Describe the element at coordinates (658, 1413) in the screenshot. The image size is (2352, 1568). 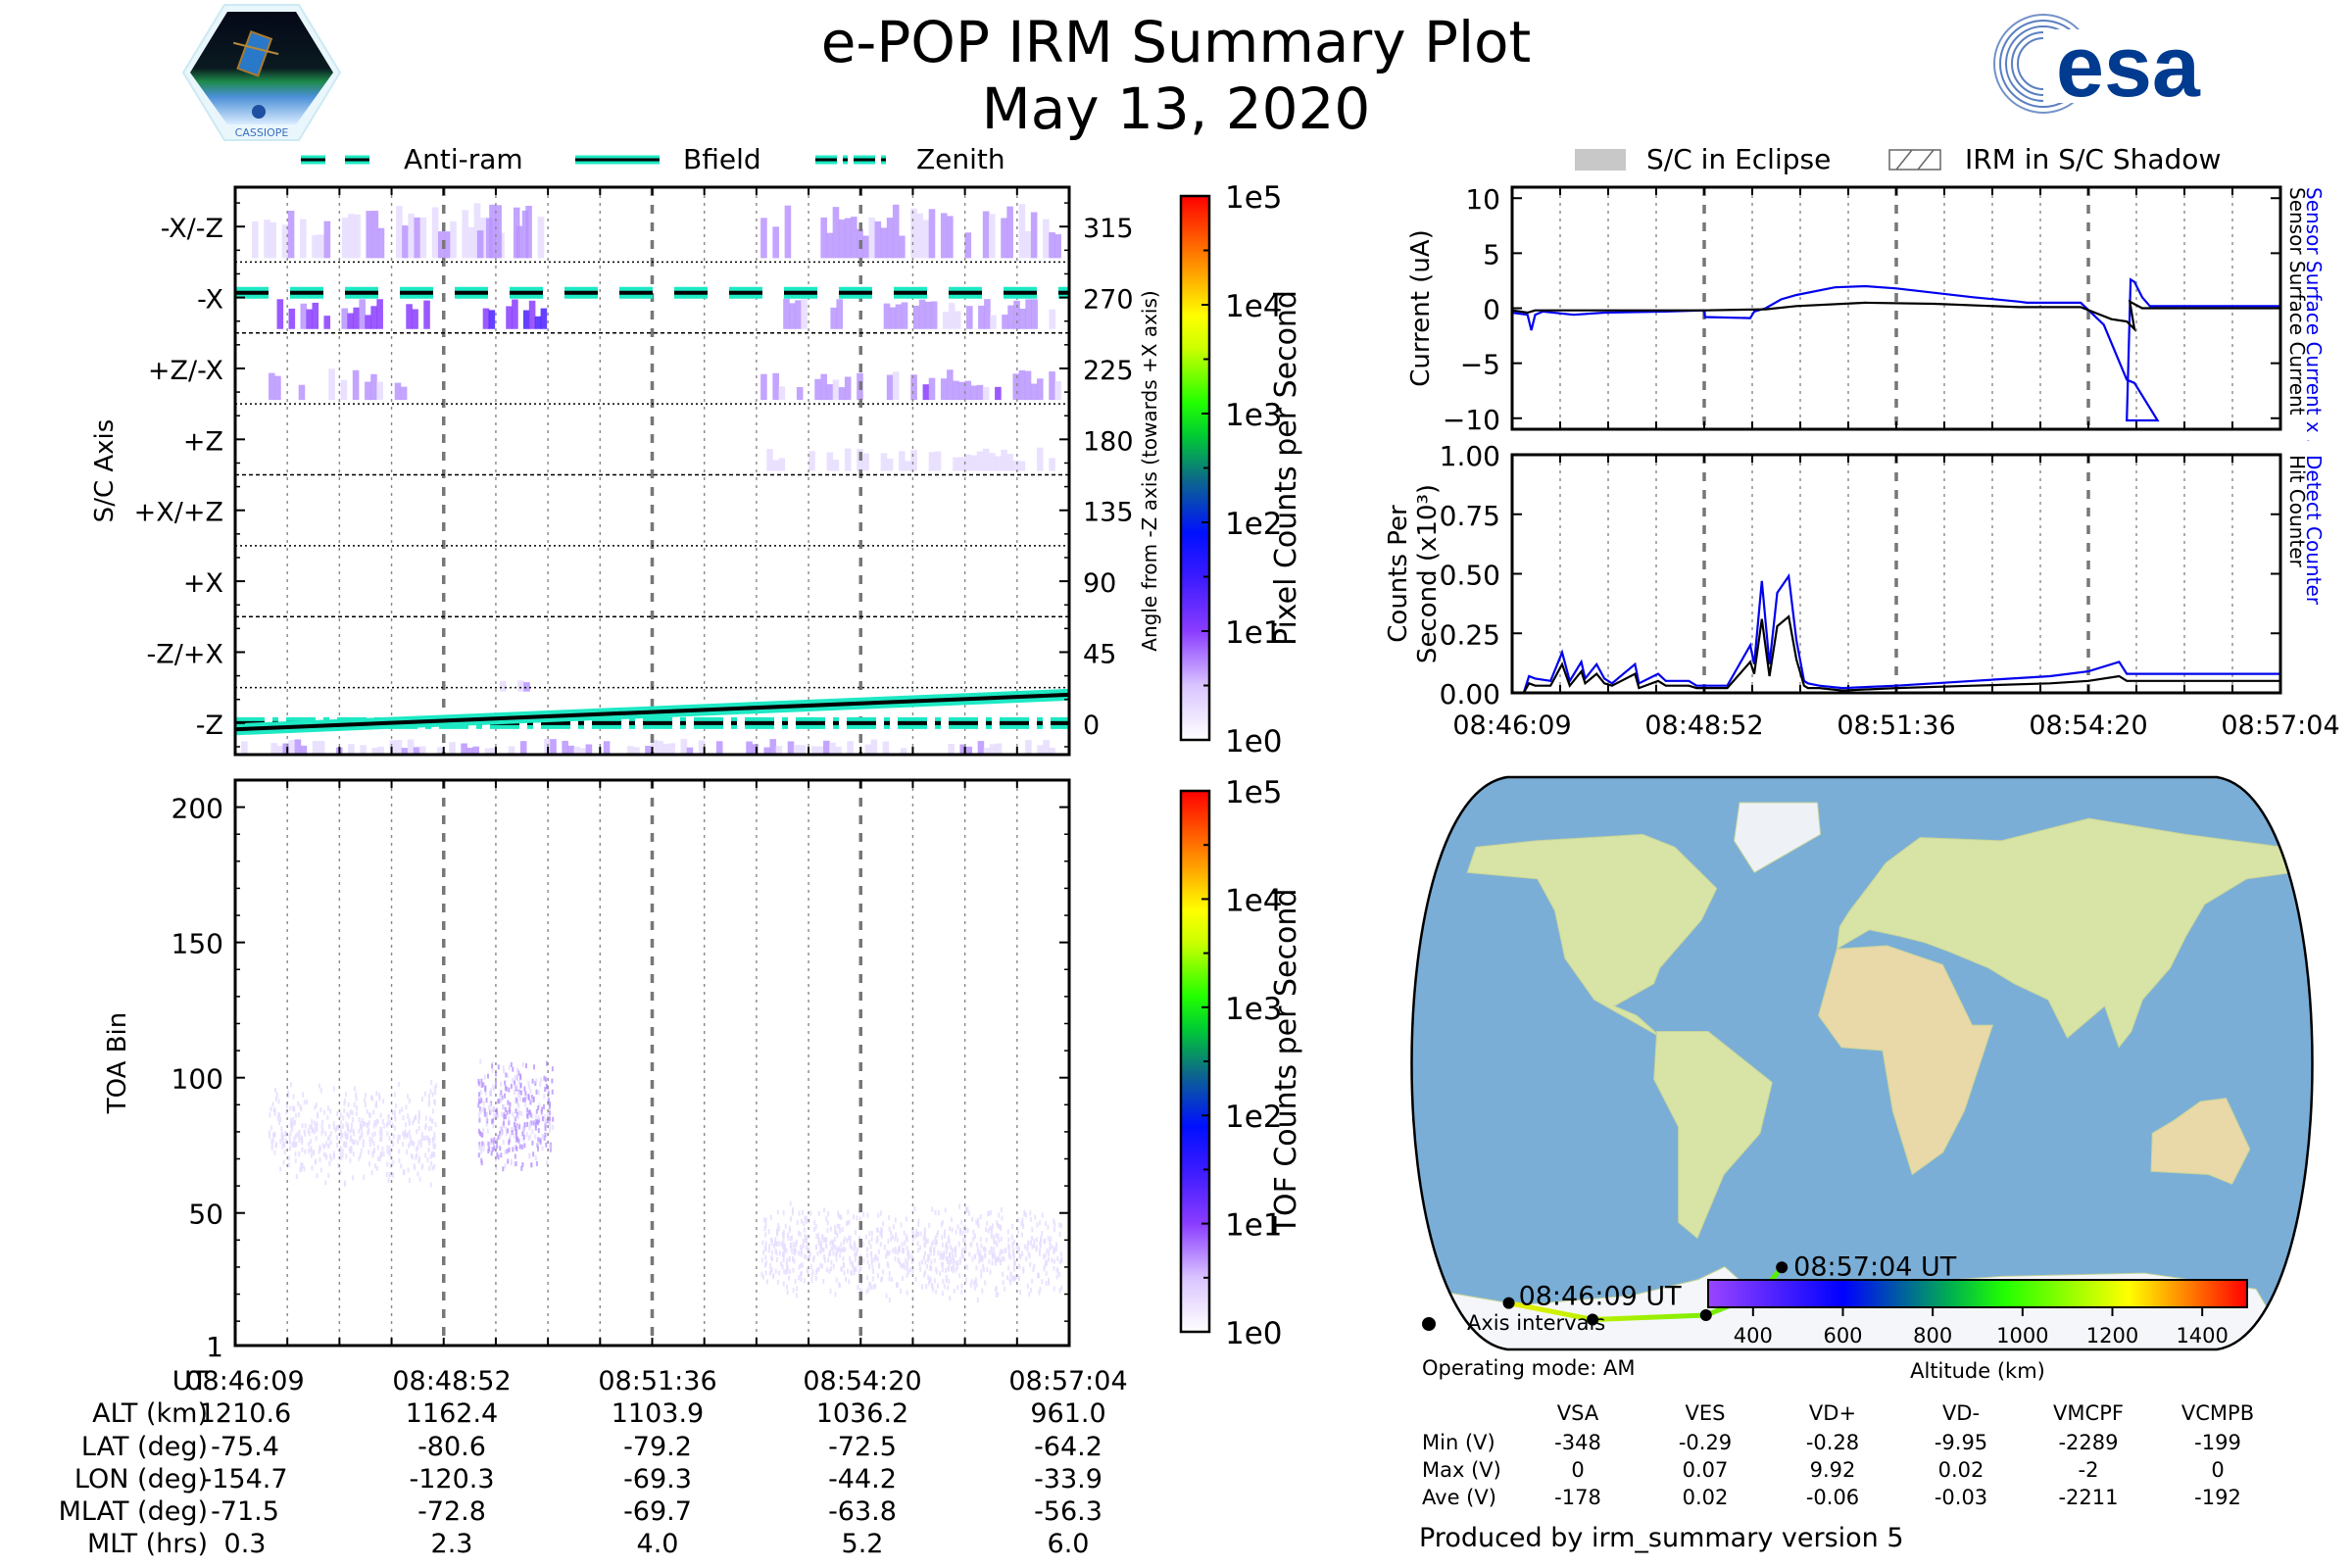
I see `time-cell: 1103.9` at that location.